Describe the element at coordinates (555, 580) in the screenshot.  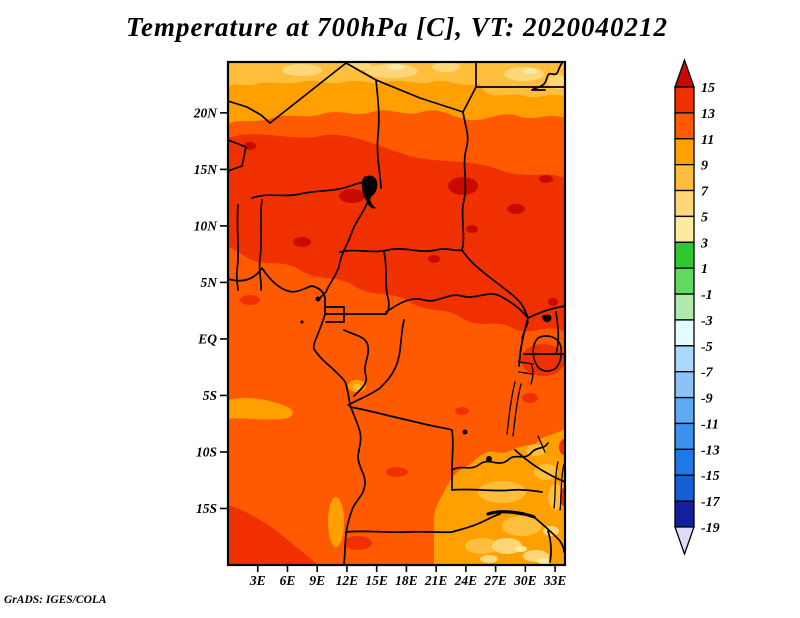
I see `lon-tick-label: 33E` at that location.